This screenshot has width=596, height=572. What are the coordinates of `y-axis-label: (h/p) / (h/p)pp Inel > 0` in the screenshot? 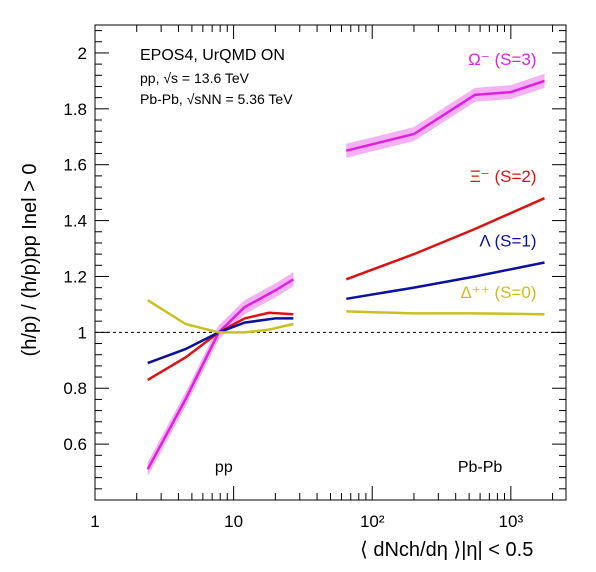 It's located at (30, 260).